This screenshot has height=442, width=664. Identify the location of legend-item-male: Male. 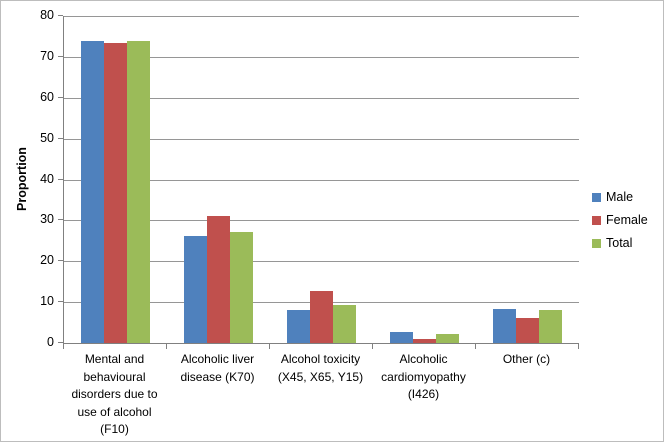
(620, 197).